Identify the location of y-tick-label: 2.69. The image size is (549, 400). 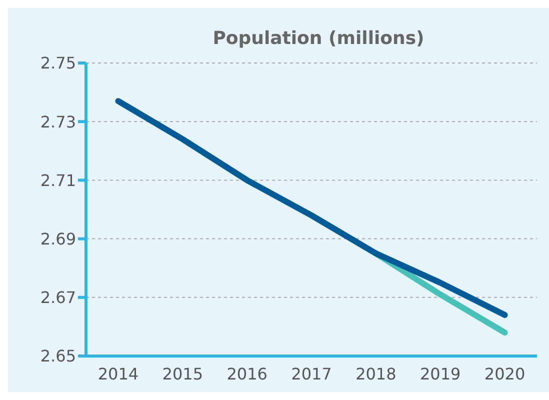
(58, 238).